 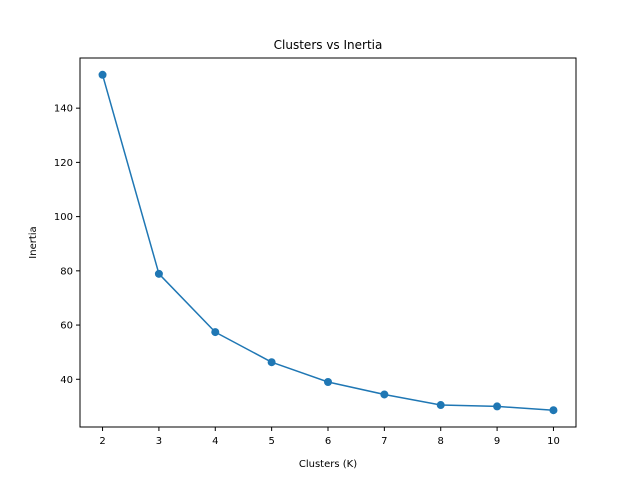 I want to click on y-tick-label: 140, so click(x=63, y=109).